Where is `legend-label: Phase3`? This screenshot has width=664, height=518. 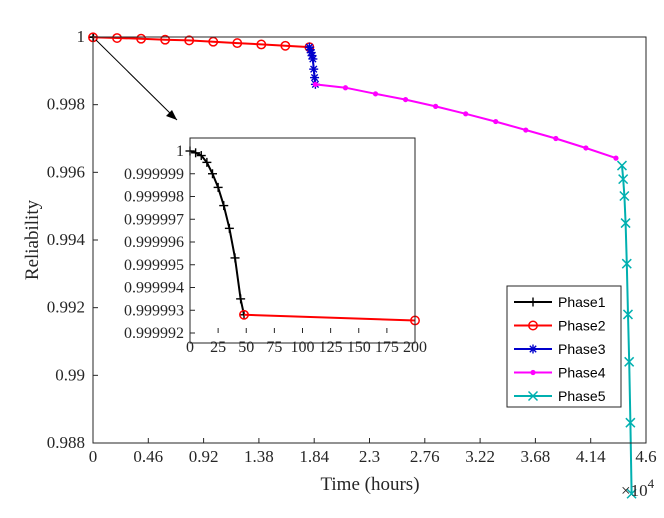 legend-label: Phase3 is located at coordinates (582, 349).